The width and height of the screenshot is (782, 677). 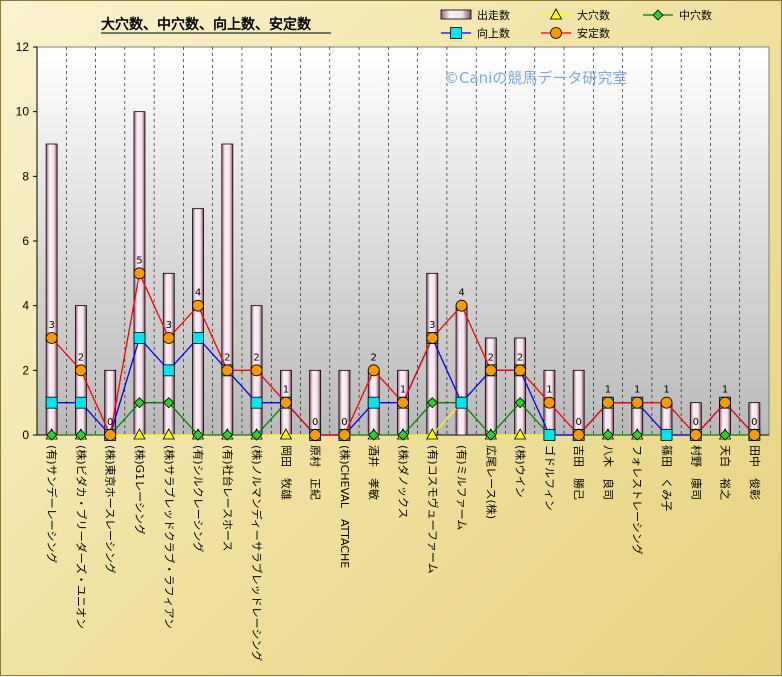 What do you see at coordinates (23, 47) in the screenshot?
I see `y-tick-label: 12` at bounding box center [23, 47].